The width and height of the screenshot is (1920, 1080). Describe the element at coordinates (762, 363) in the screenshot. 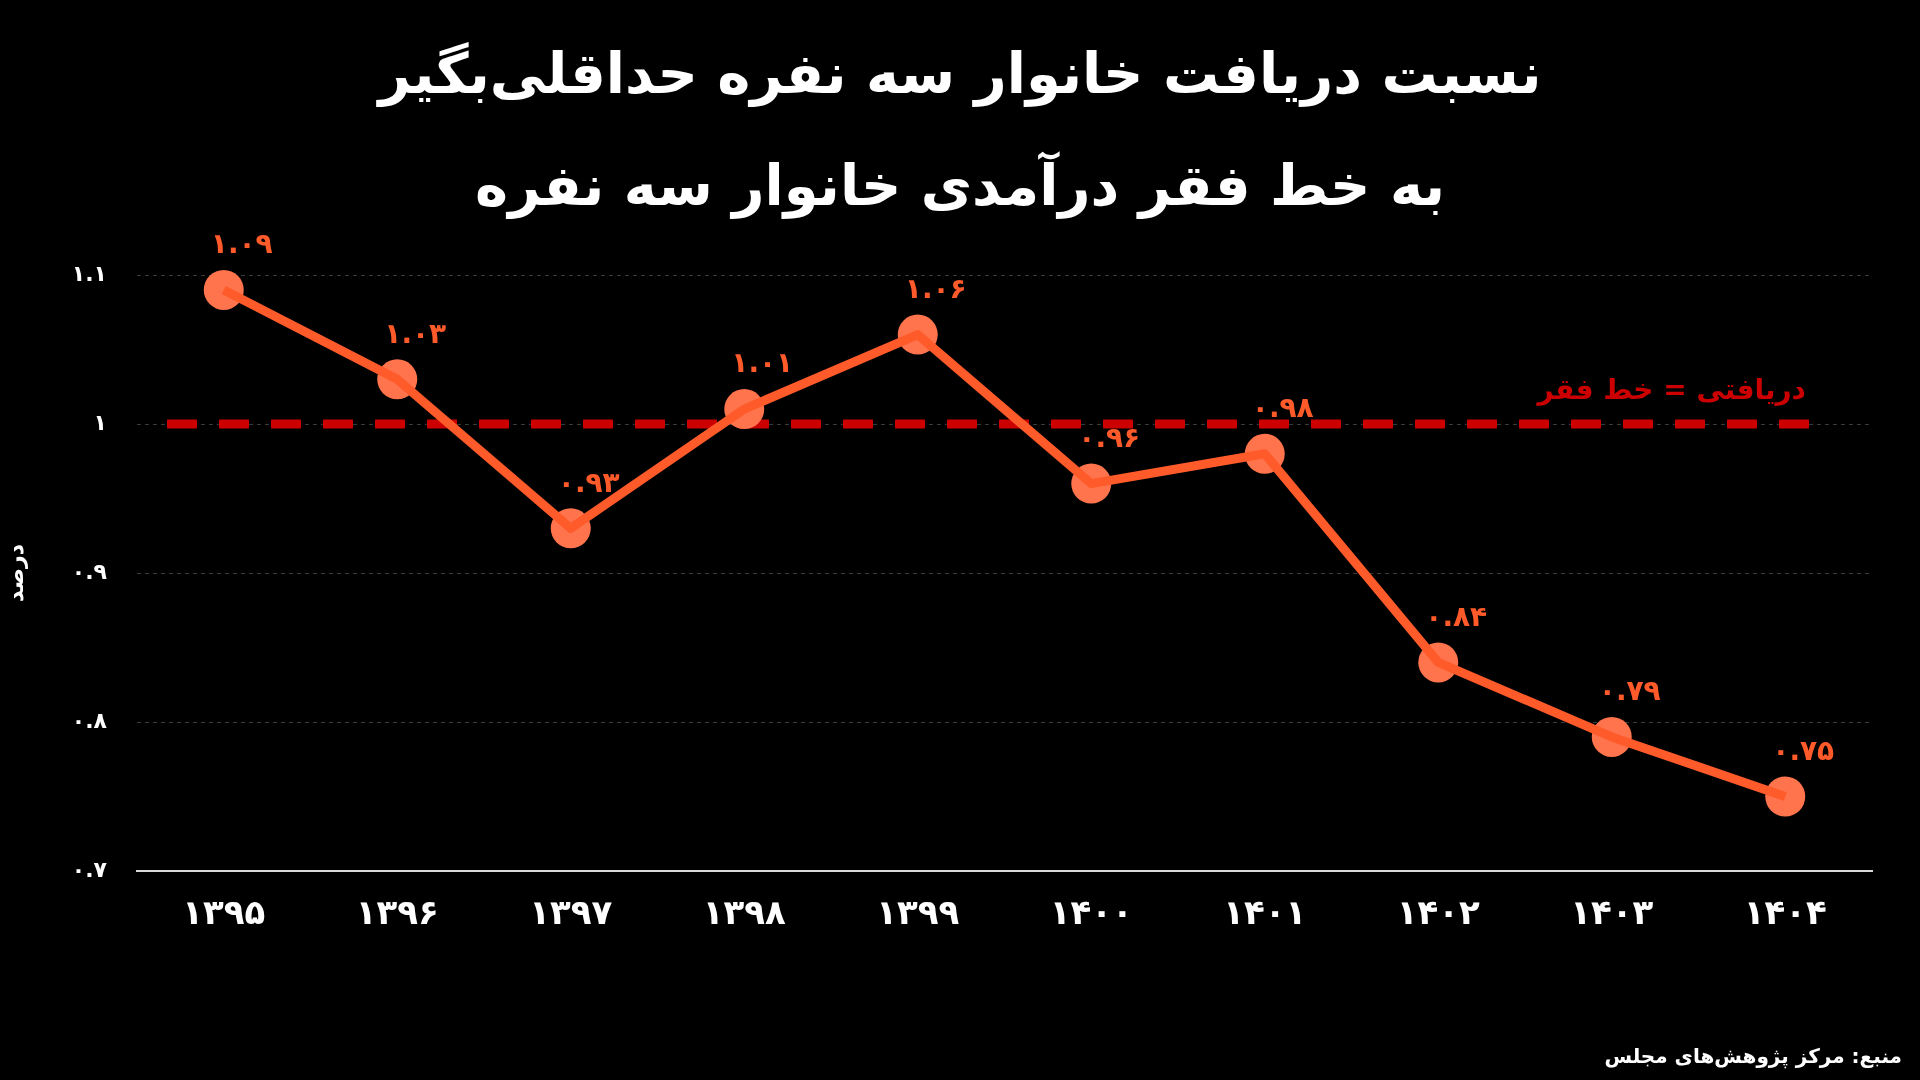

I see `data-label: ۱.۰۱` at that location.